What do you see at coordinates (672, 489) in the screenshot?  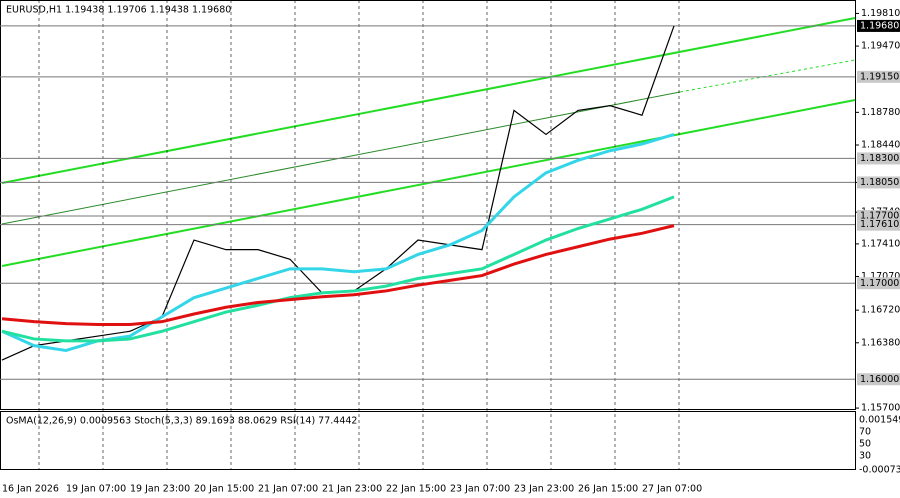 I see `x-tick-label: 27 Jan 07:00` at bounding box center [672, 489].